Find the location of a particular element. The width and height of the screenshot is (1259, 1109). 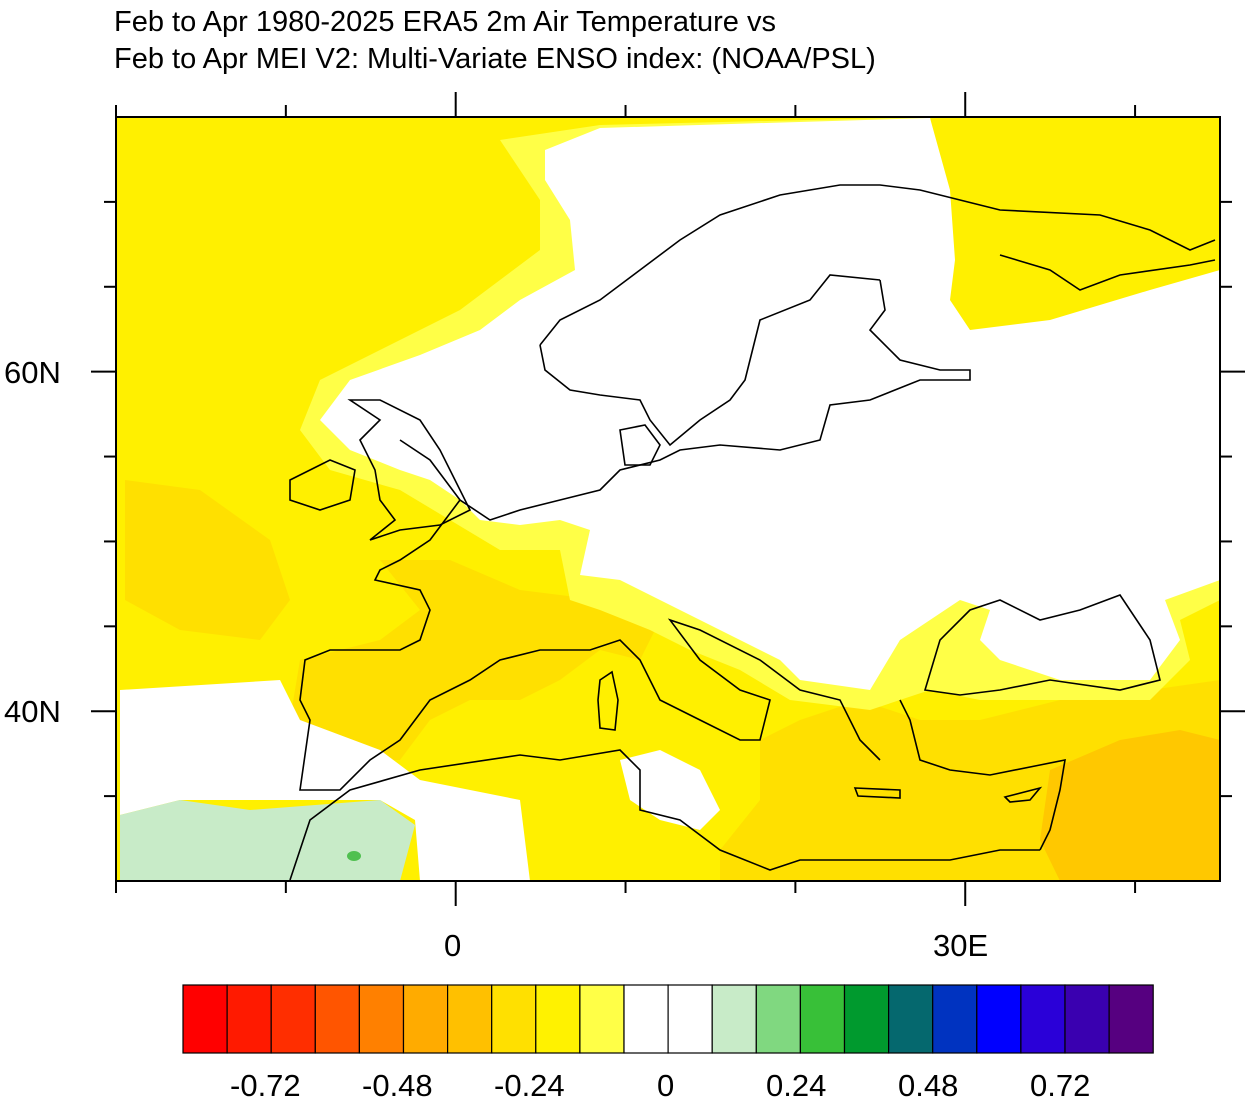

field-white-north-africa is located at coordinates (670, 790).